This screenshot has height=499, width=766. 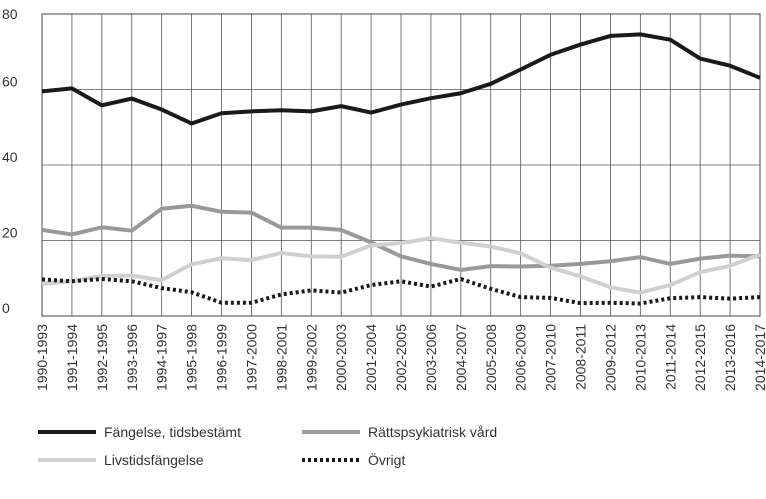 I want to click on y-tick-label: 40, so click(x=10, y=157).